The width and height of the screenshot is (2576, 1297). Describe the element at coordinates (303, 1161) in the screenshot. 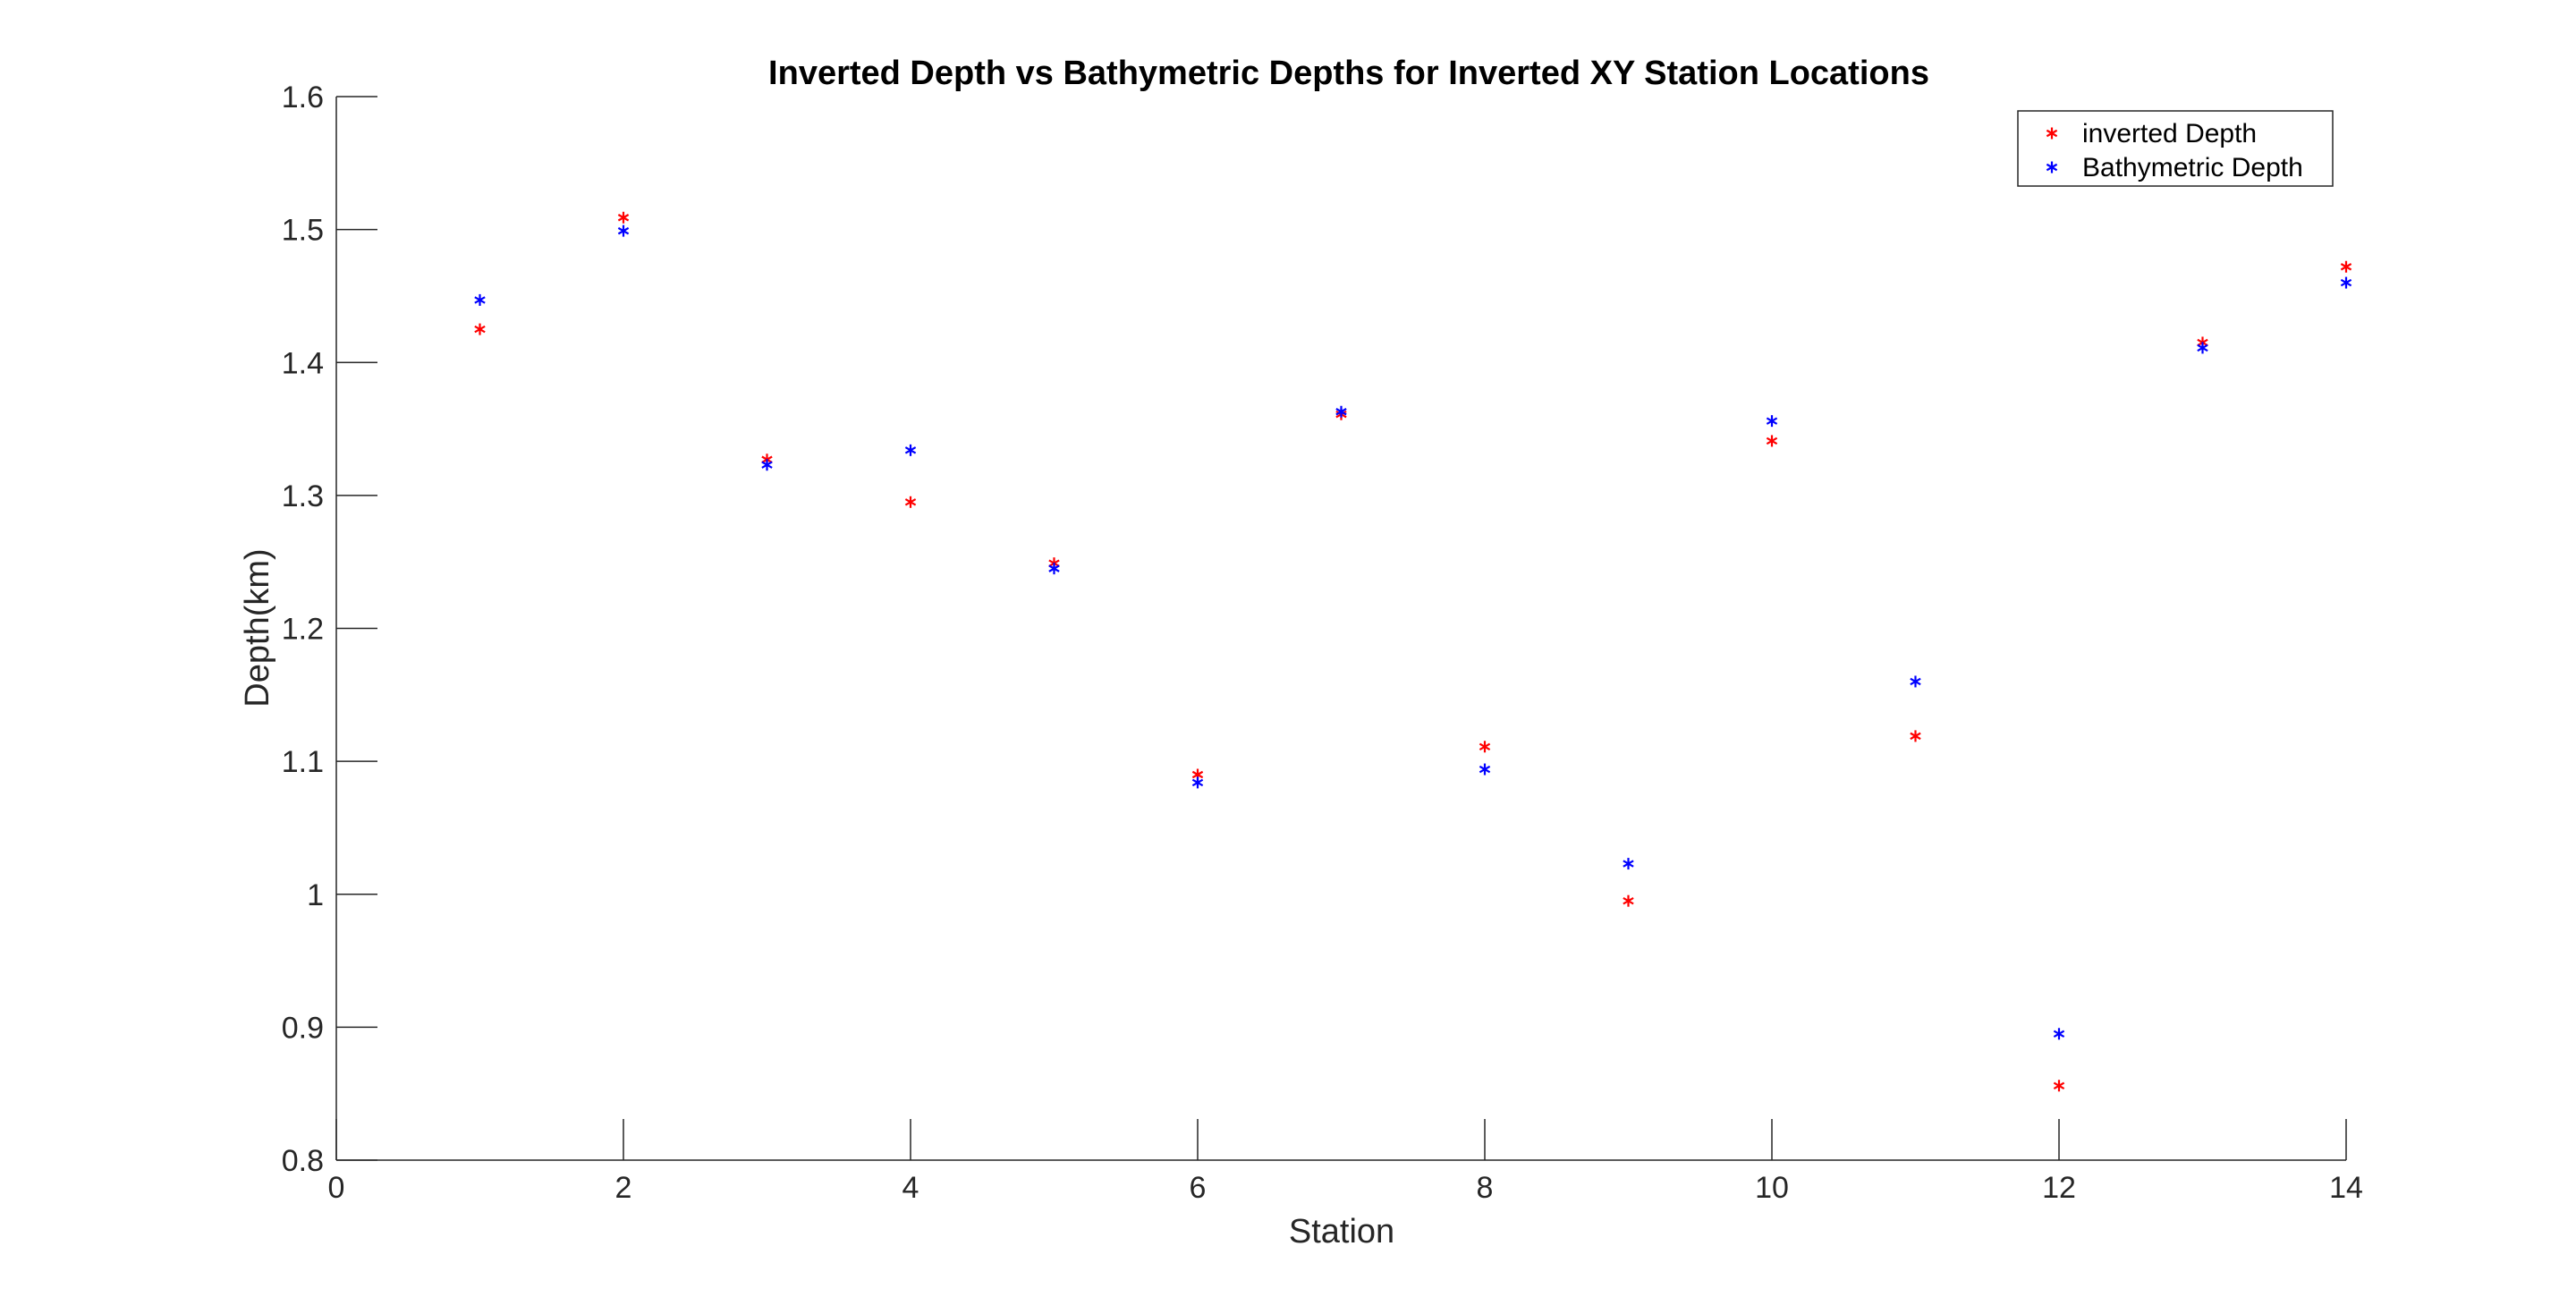

I see `y-tick-label: 0.8` at that location.